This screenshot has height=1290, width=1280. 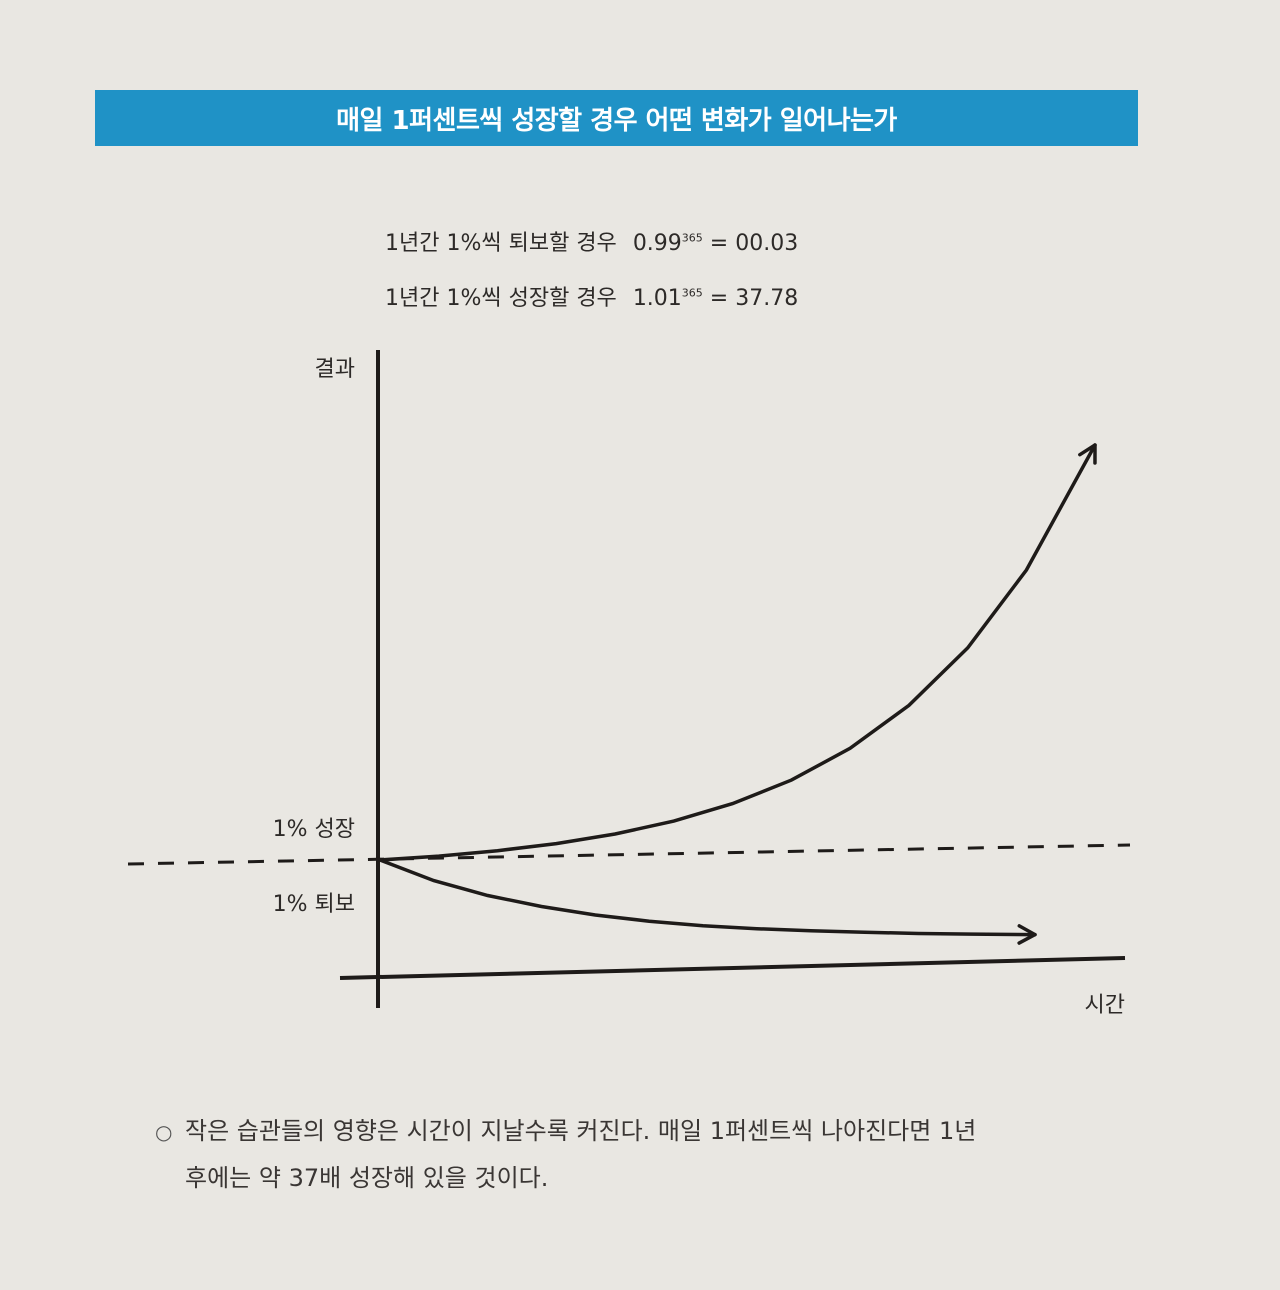 What do you see at coordinates (707, 897) in the screenshot?
I see `decline-curve` at bounding box center [707, 897].